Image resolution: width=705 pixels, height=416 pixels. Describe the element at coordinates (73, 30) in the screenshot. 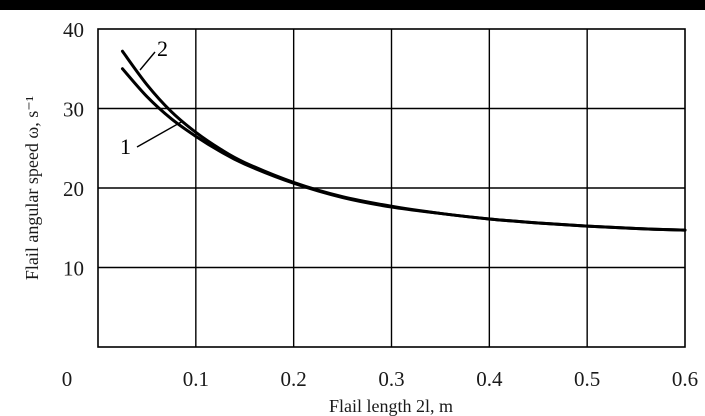

I see `y-tick-label: 40` at that location.